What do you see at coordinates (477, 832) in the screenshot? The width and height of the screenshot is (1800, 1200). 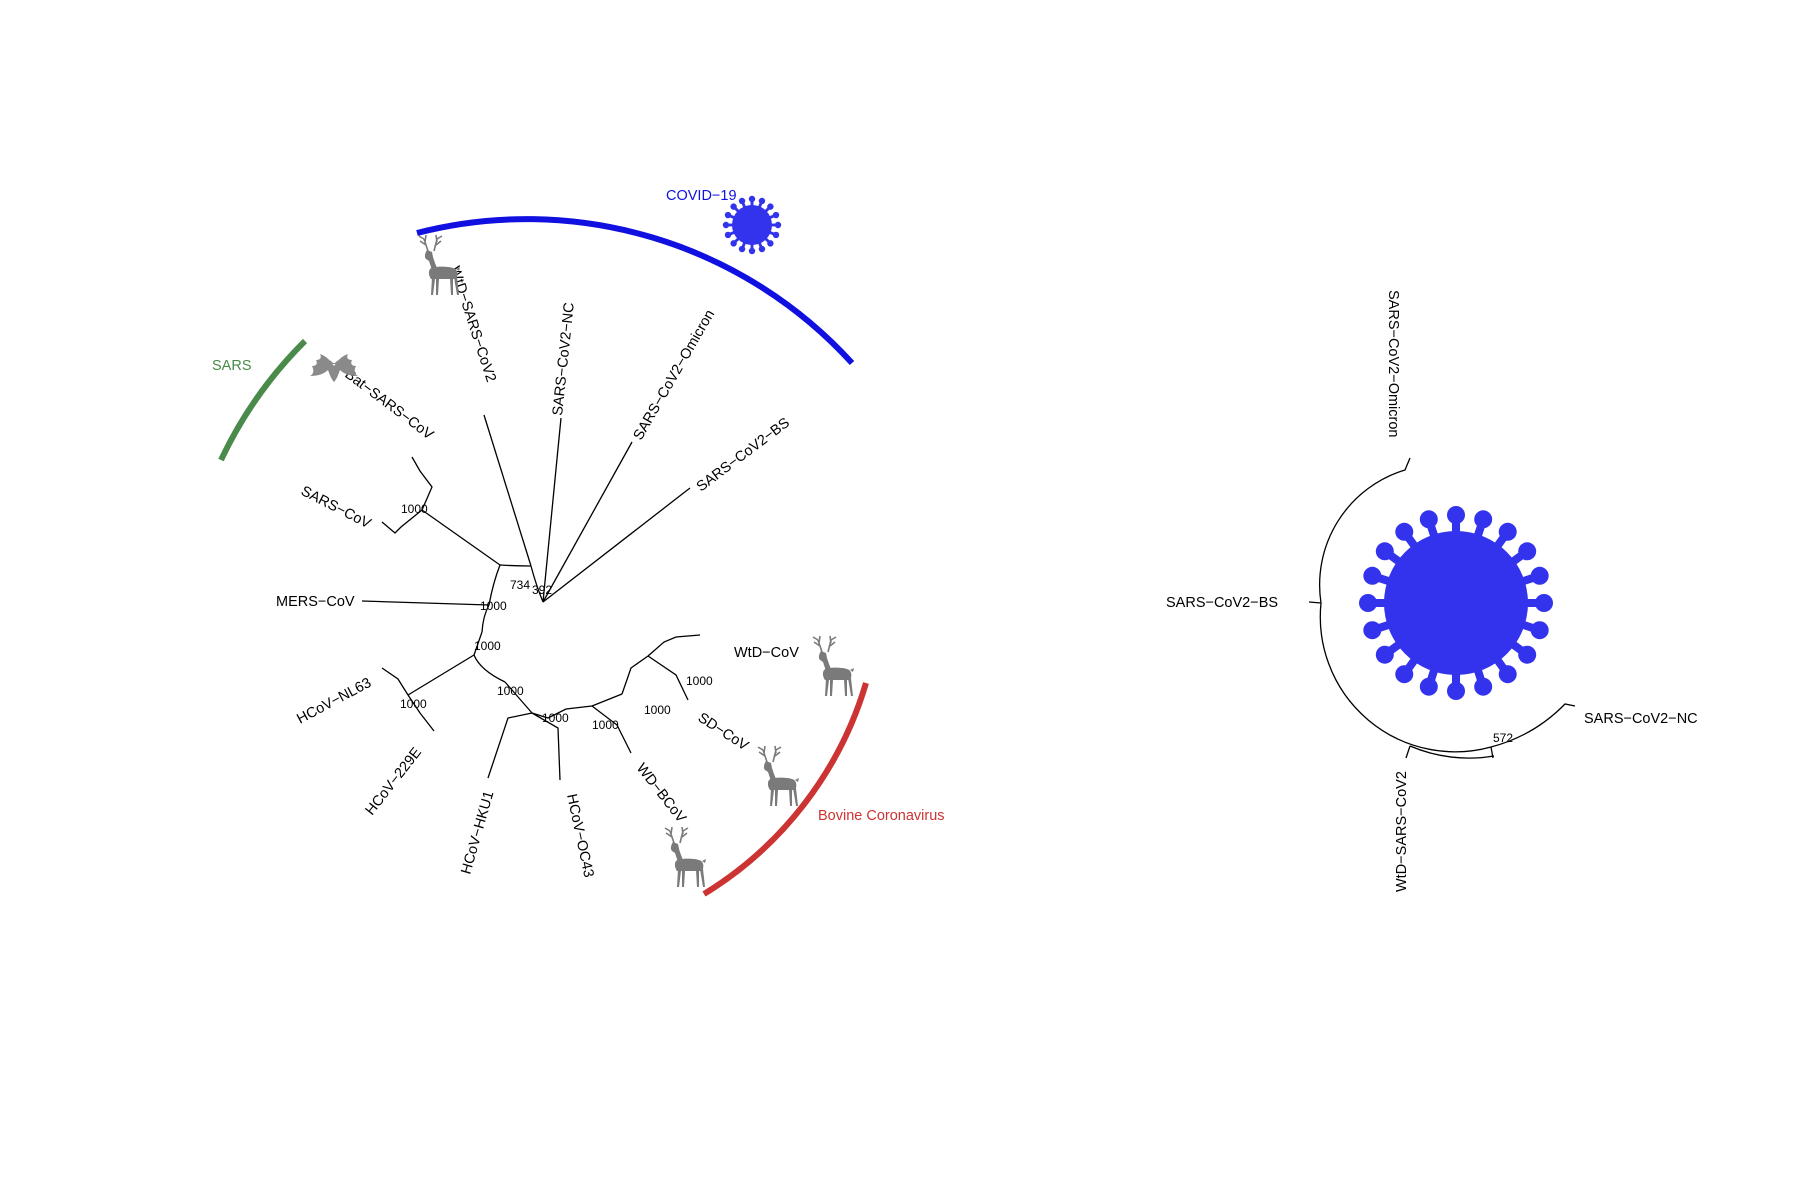 I see `tip-hcov-hku1: HCoV−HKU1` at bounding box center [477, 832].